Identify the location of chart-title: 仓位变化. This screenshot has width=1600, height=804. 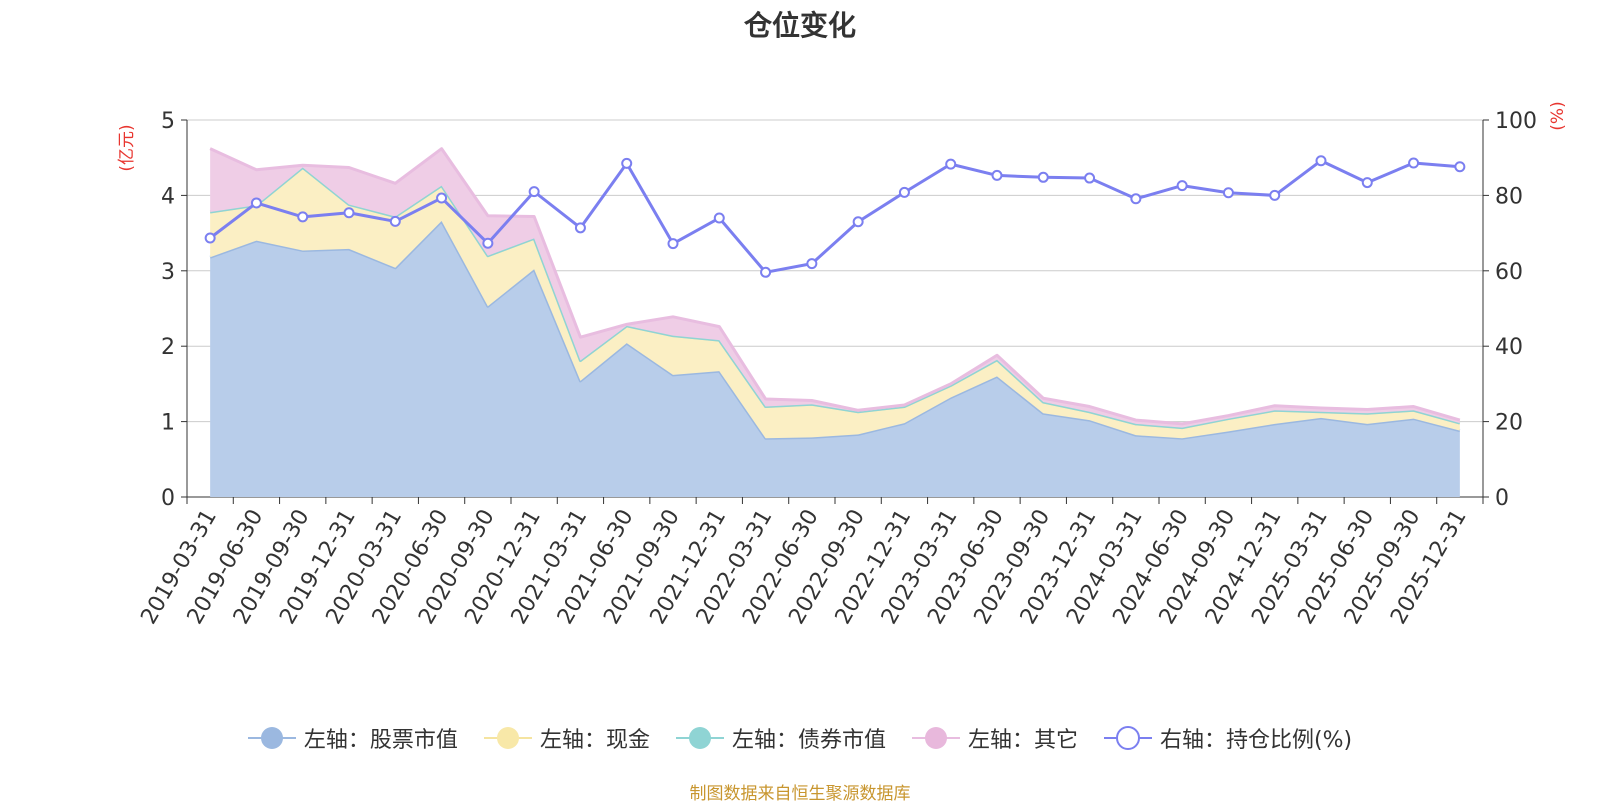
(799, 25).